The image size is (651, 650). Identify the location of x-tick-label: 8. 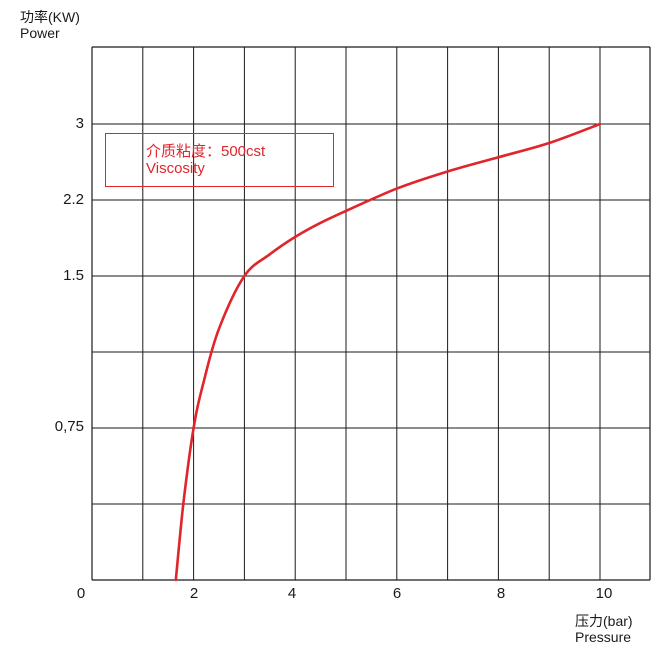
(501, 593).